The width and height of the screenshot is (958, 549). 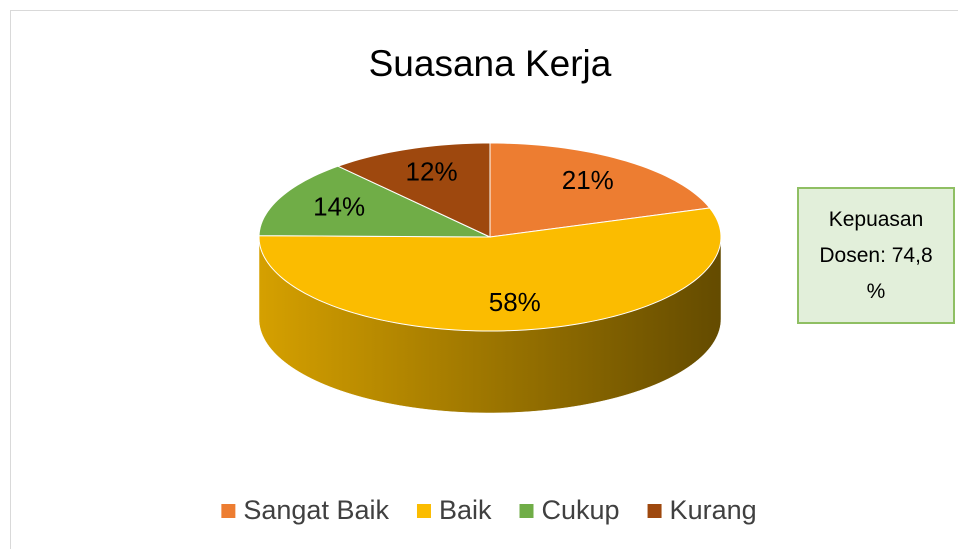 What do you see at coordinates (515, 302) in the screenshot?
I see `data-label: 58%` at bounding box center [515, 302].